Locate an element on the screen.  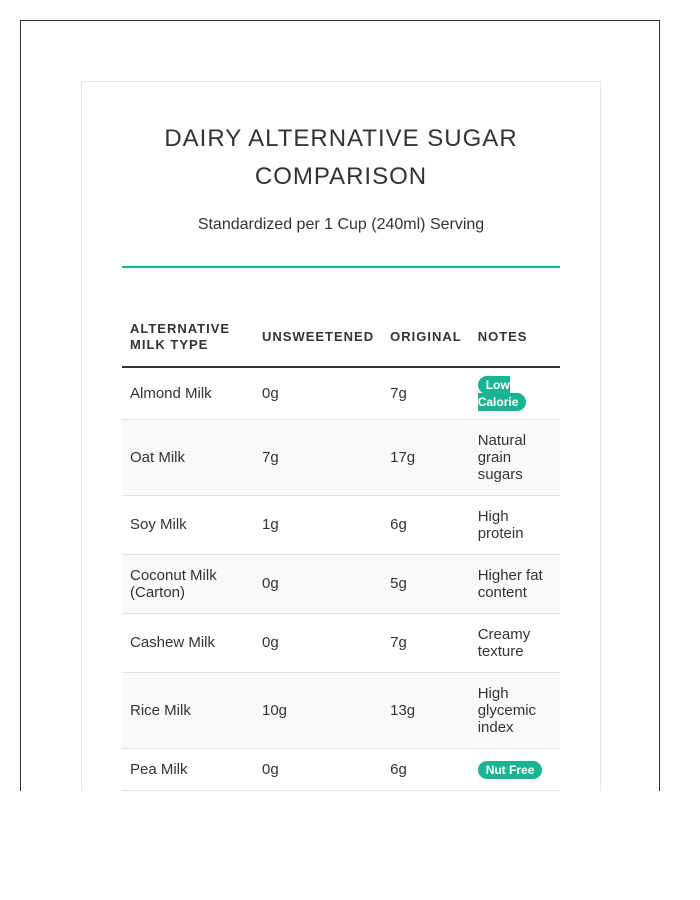
cell-milk-type: Coconut Milk (Carton) is located at coordinates (188, 584).